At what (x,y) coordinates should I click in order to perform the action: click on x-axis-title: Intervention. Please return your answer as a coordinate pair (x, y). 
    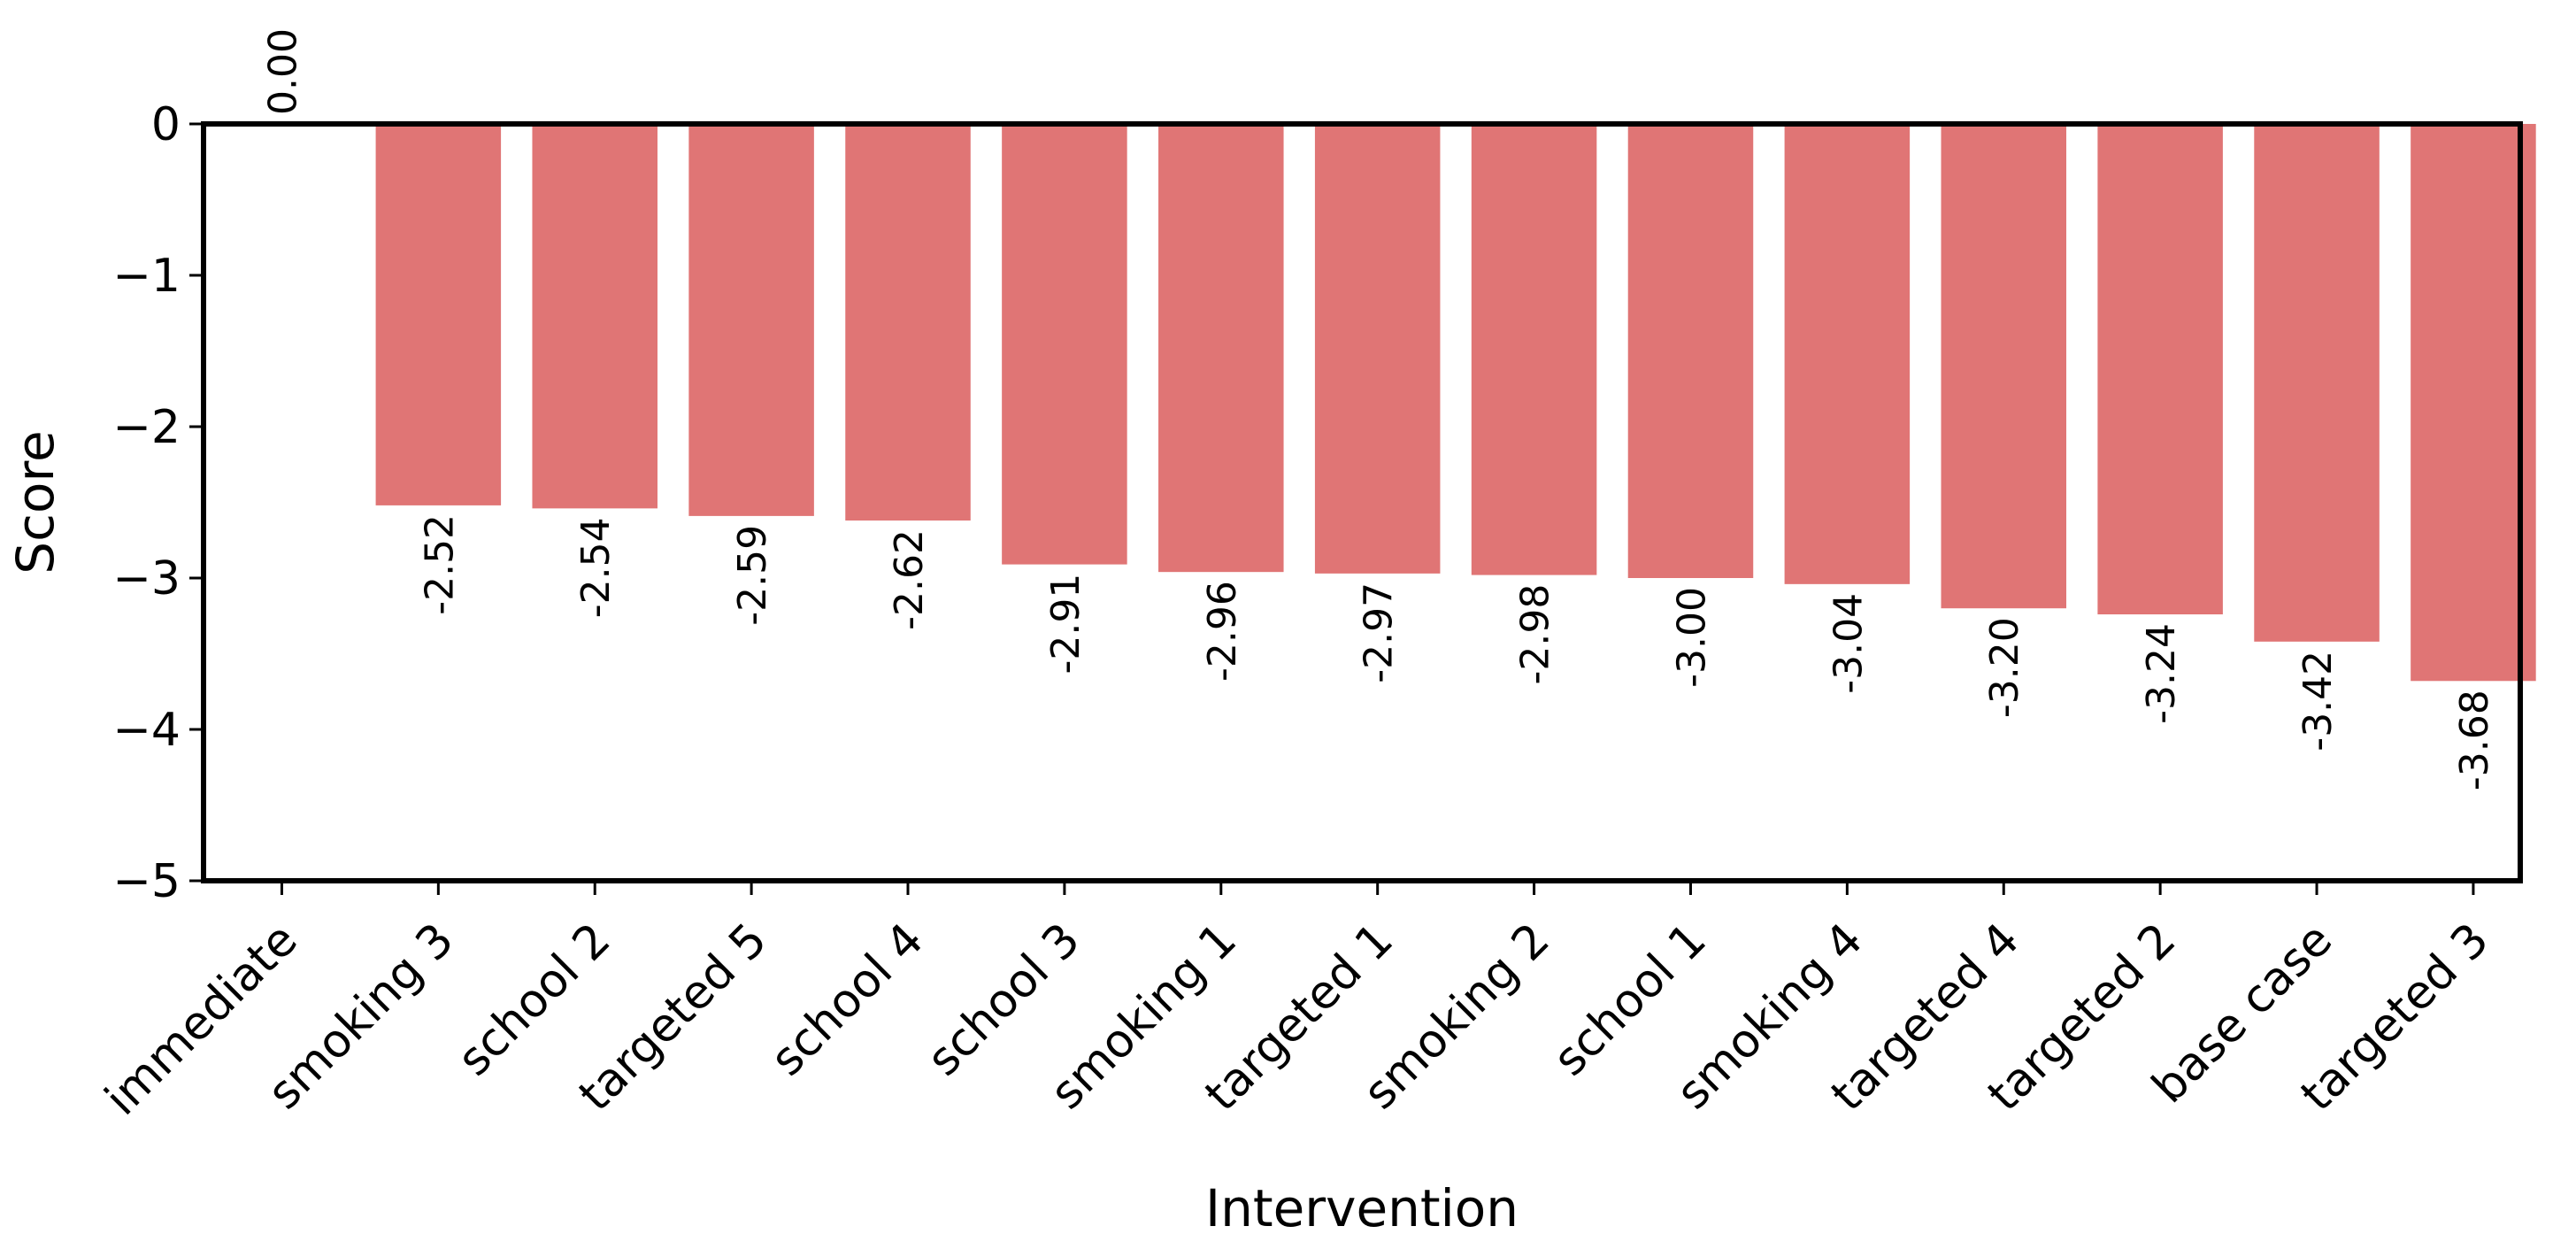
    Looking at the image, I should click on (1362, 1208).